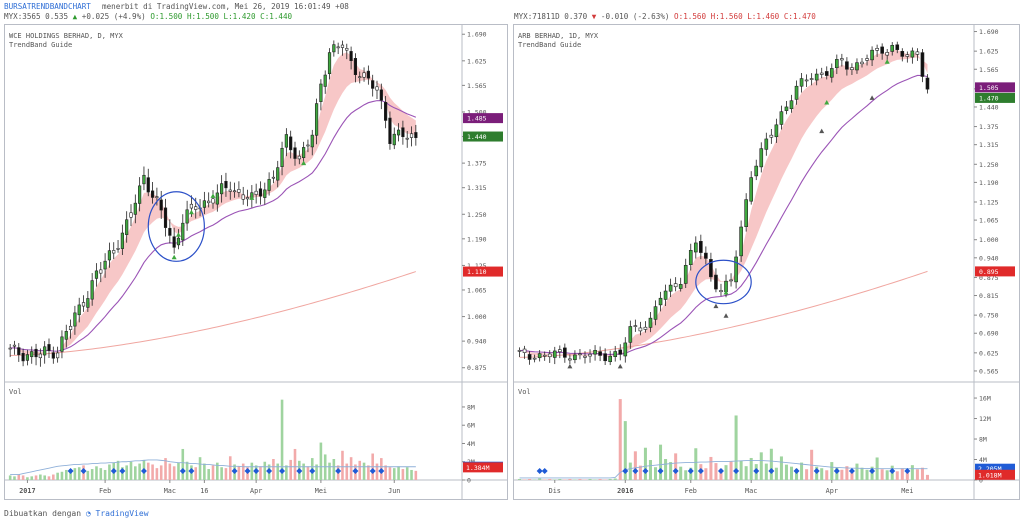  I want to click on volume-tick-label: 0, so click(981, 481).